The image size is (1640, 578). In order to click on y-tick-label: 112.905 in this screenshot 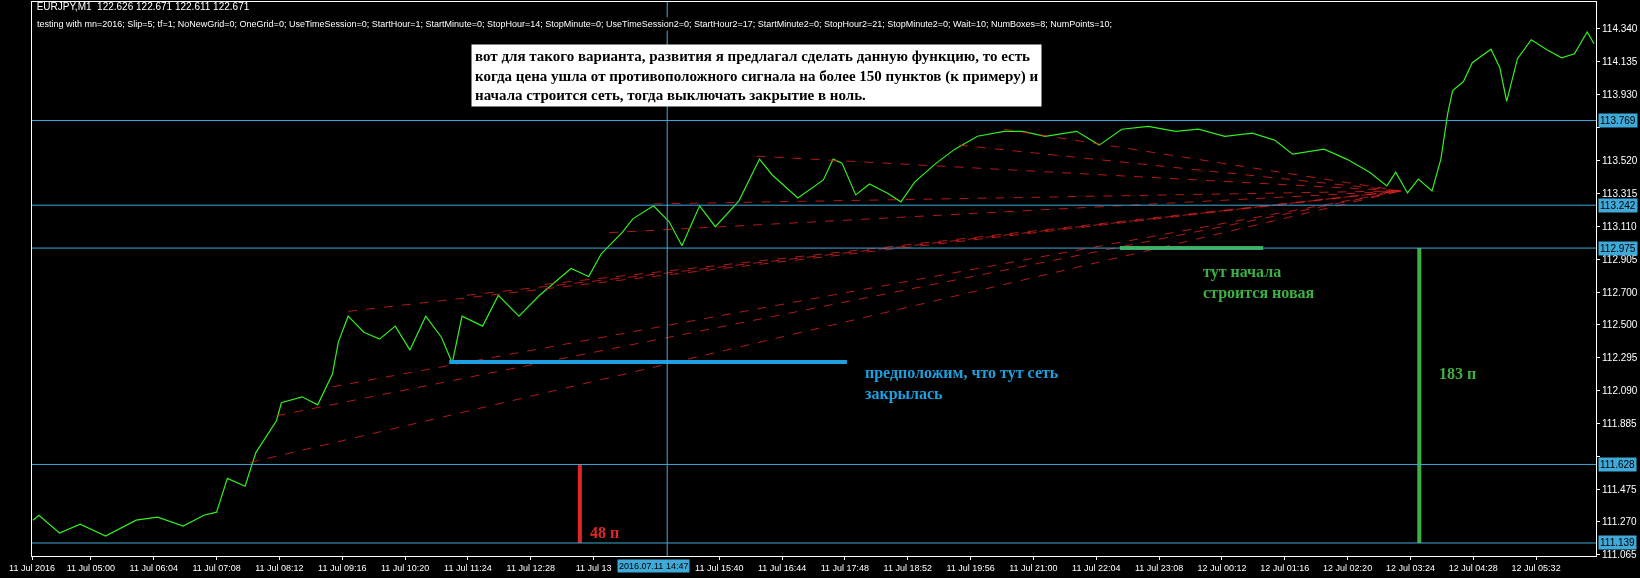, I will do `click(1620, 259)`.